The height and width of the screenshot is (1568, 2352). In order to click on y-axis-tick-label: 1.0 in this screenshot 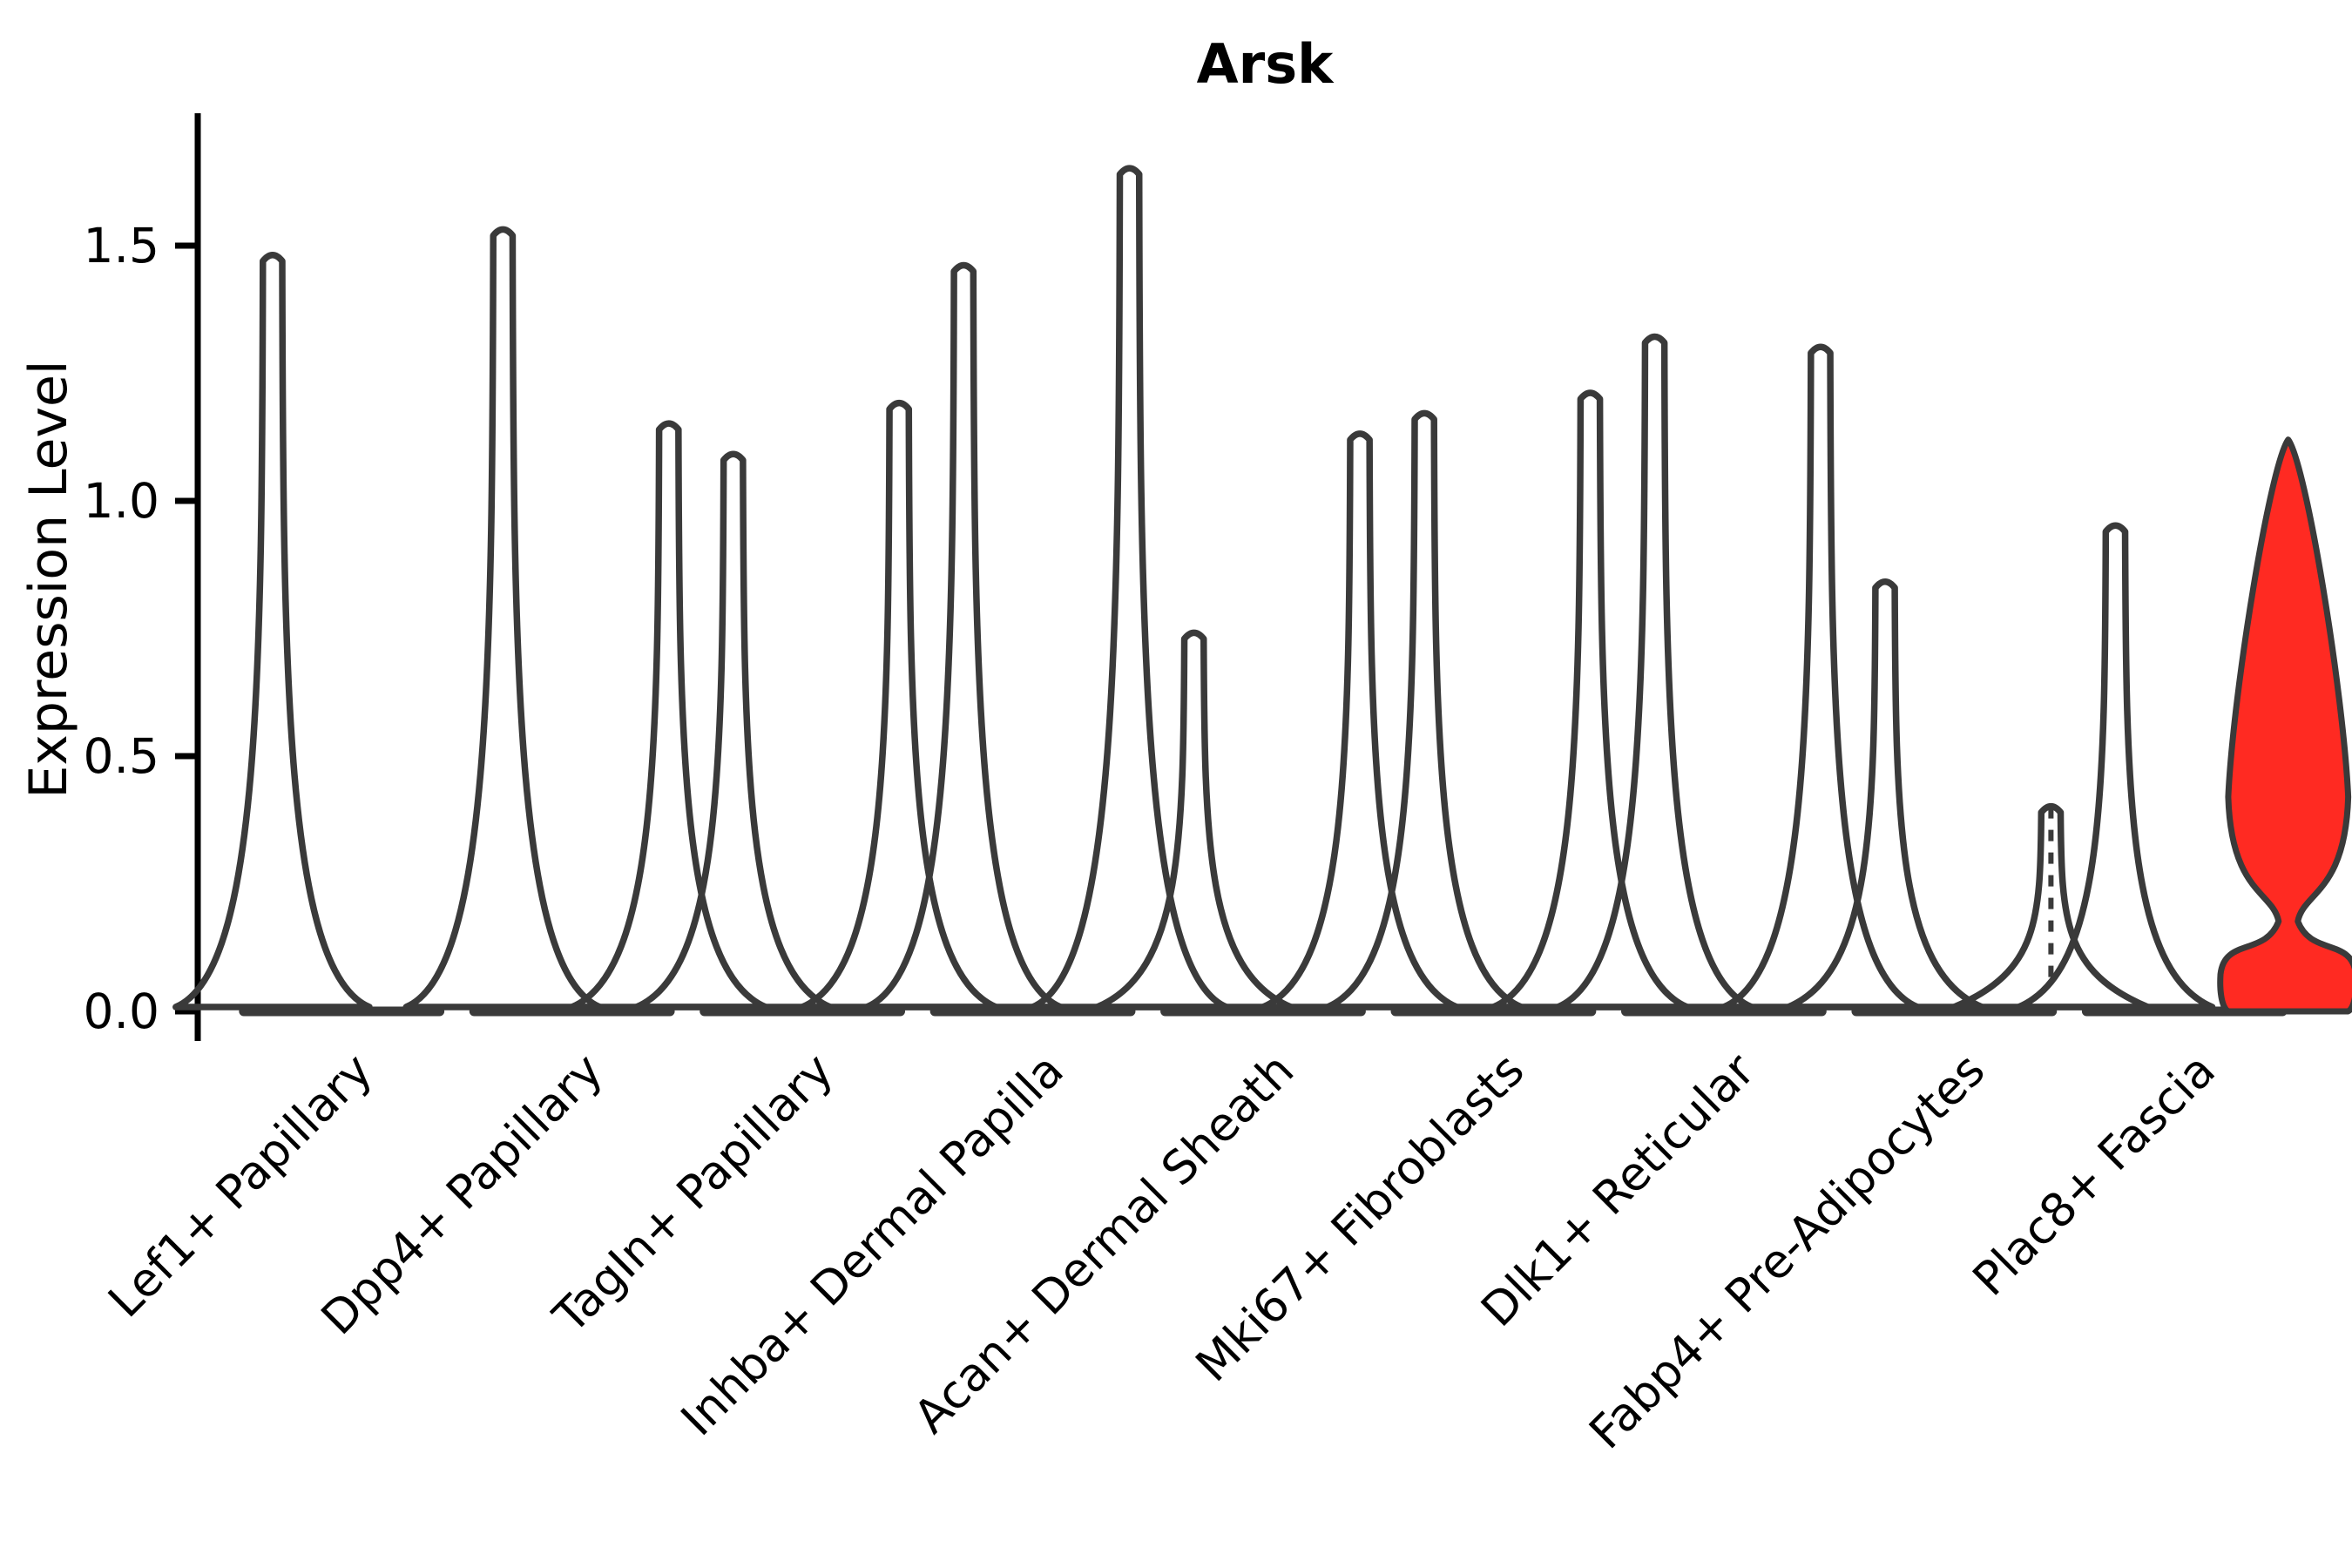, I will do `click(121, 501)`.